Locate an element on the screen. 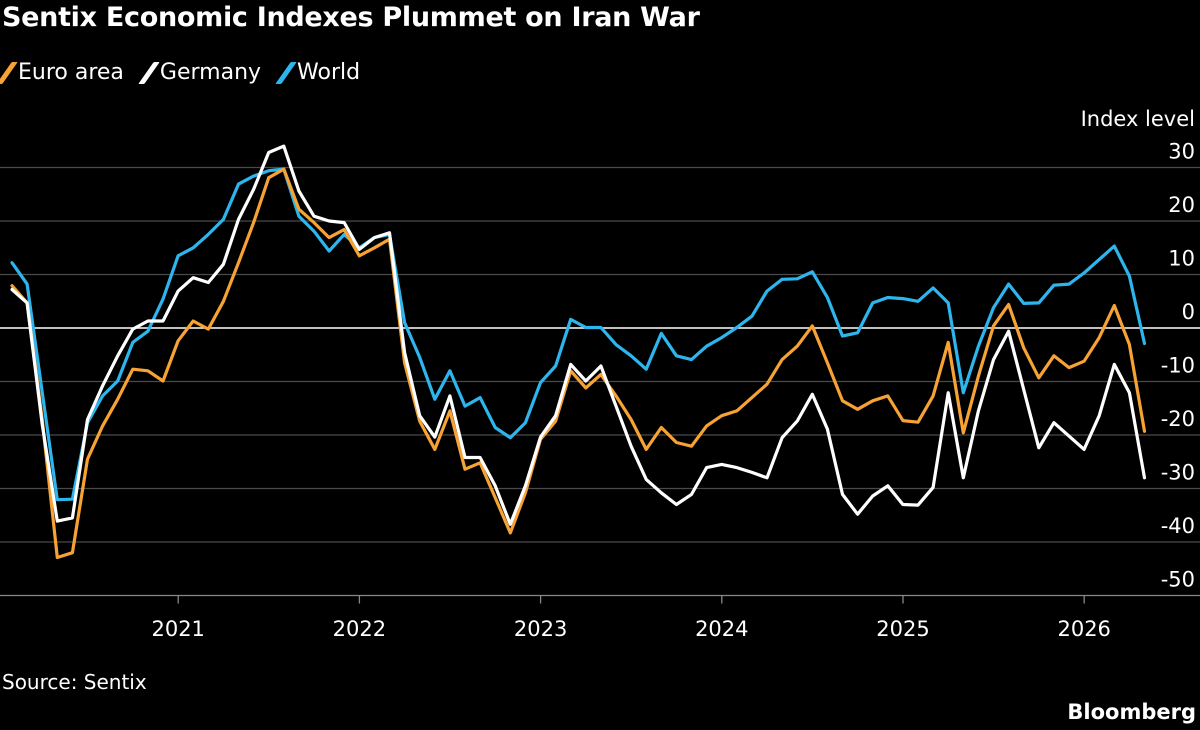 This screenshot has height=730, width=1200. legend-item-germany: Germany is located at coordinates (200, 72).